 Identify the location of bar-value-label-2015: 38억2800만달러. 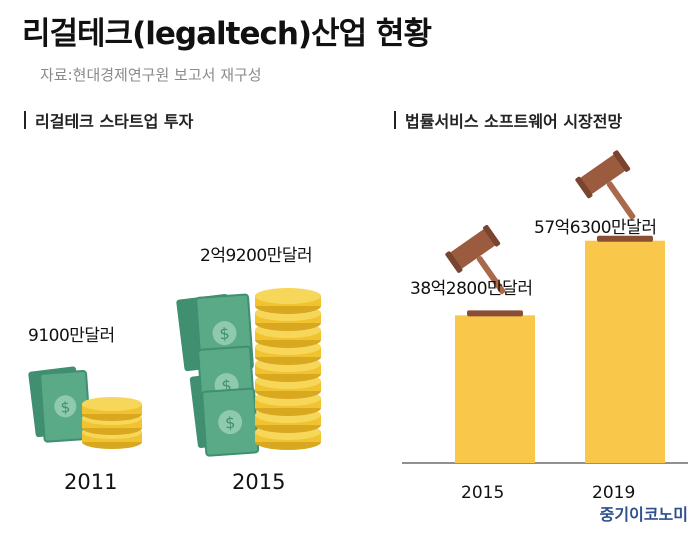
(471, 289).